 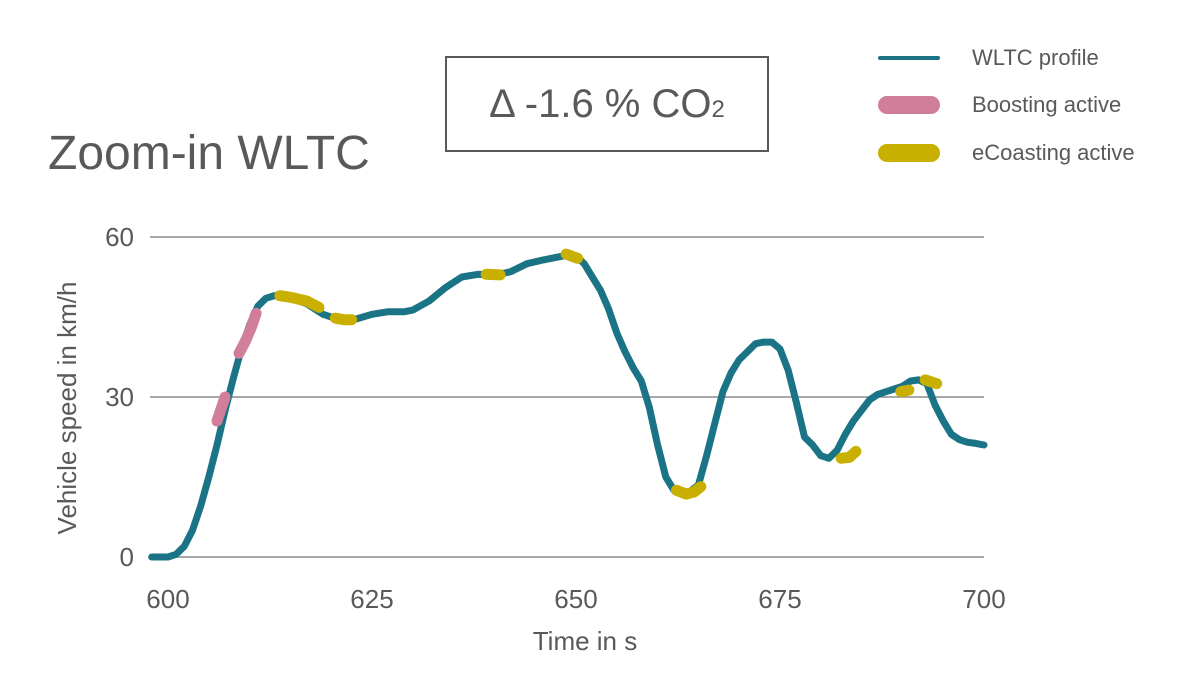 I want to click on y-tick-label: 60, so click(x=119, y=237).